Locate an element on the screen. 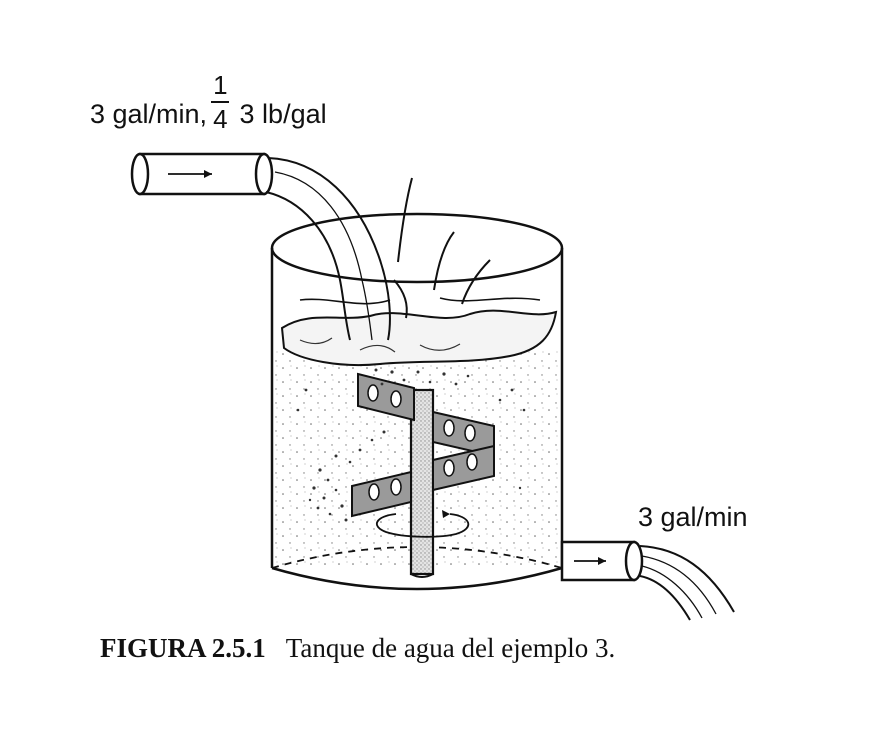 This screenshot has height=729, width=893. tank-rim is located at coordinates (417, 248).